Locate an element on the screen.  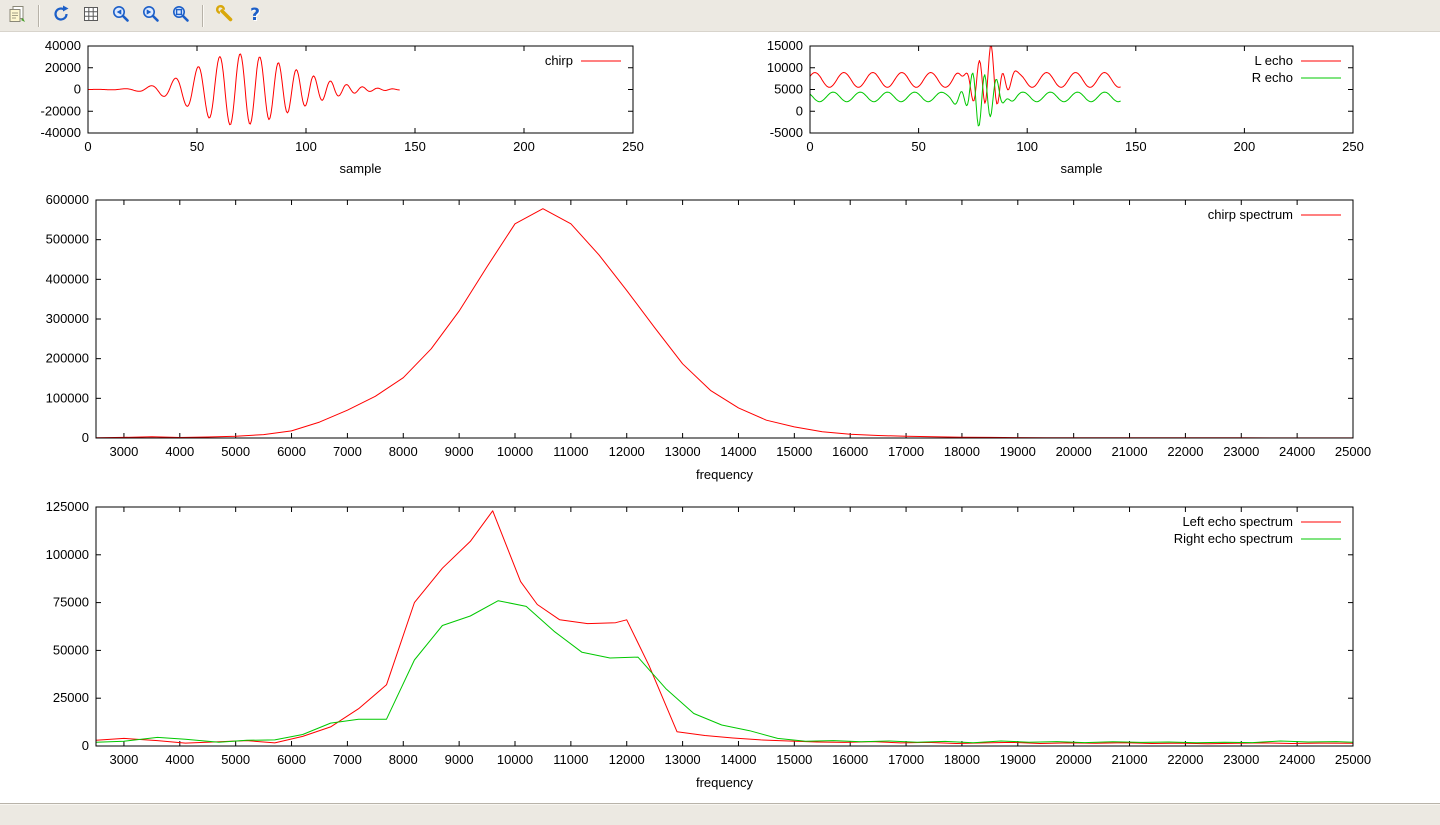
copy-to-clipboard-icon is located at coordinates (17, 15).